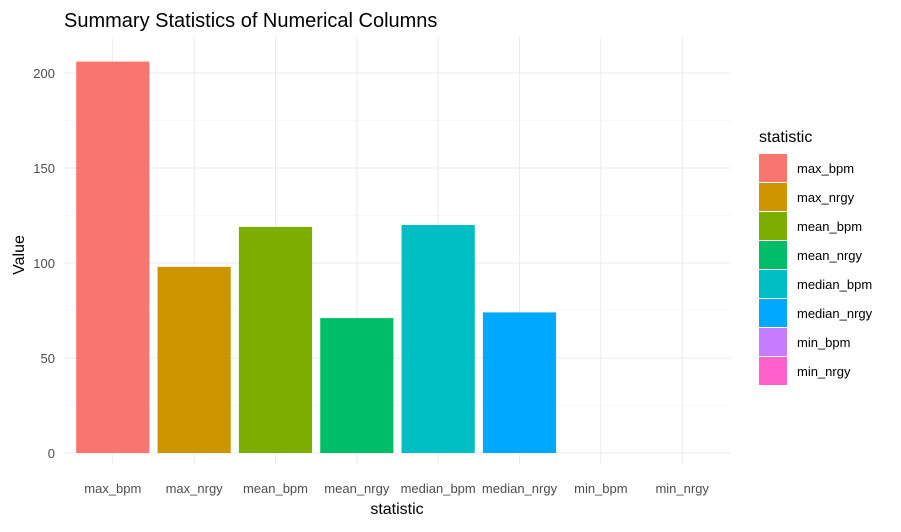 This screenshot has width=901, height=532. What do you see at coordinates (275, 339) in the screenshot?
I see `bar-mean-bpm` at bounding box center [275, 339].